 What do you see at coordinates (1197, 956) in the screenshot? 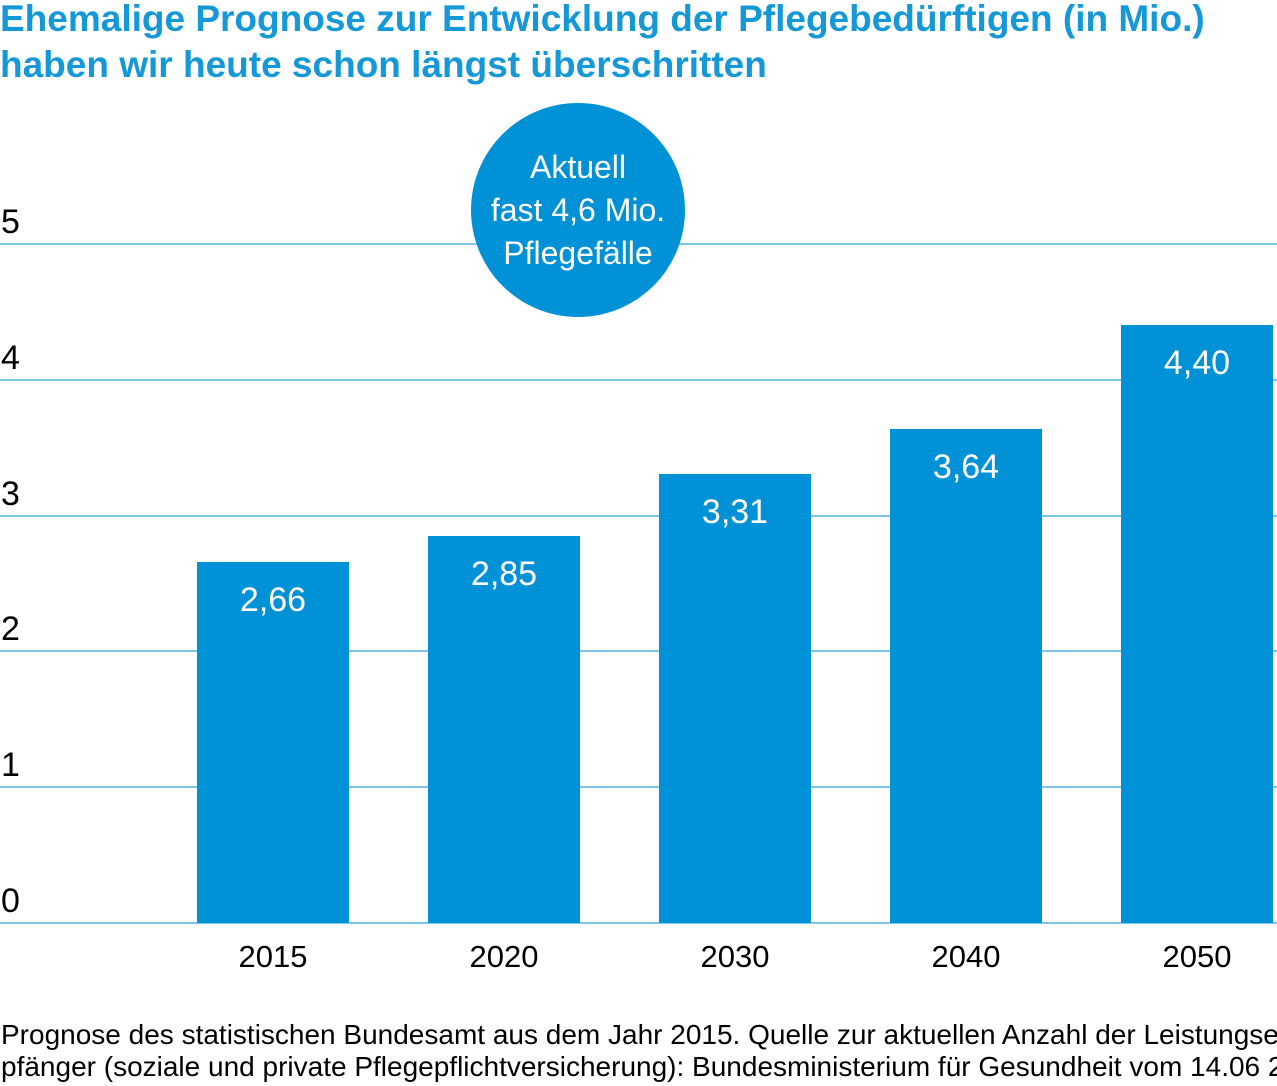
I see `x-axis-category-label: 2050` at bounding box center [1197, 956].